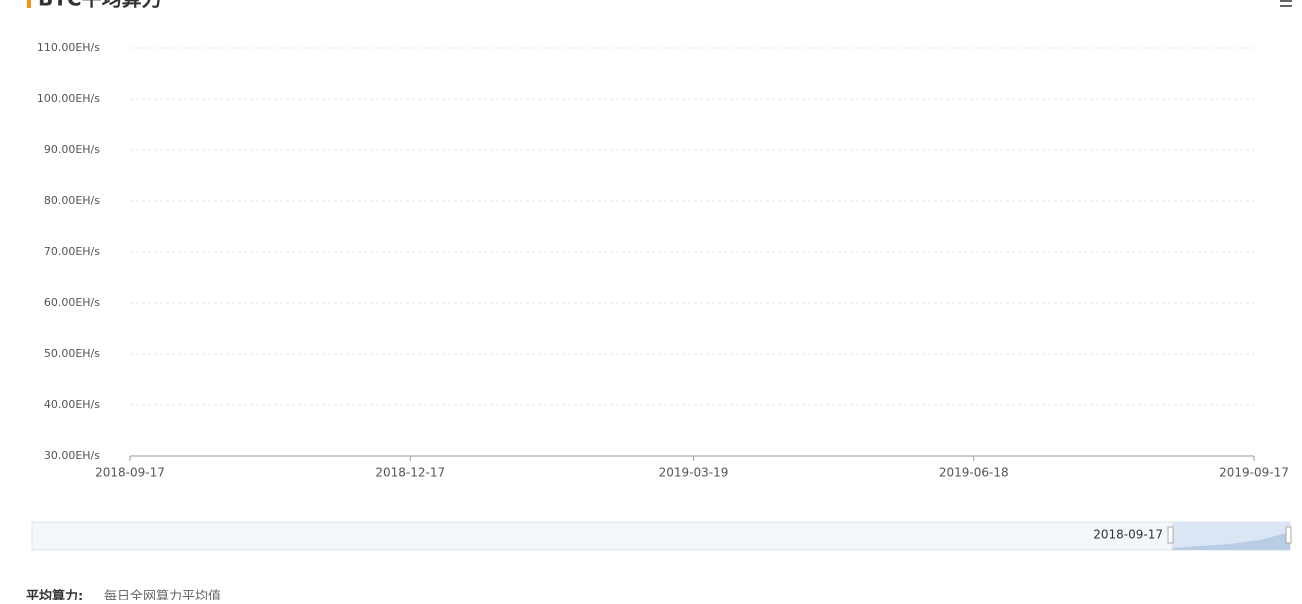  What do you see at coordinates (100, 5) in the screenshot?
I see `chart-title: BTC平均算力` at bounding box center [100, 5].